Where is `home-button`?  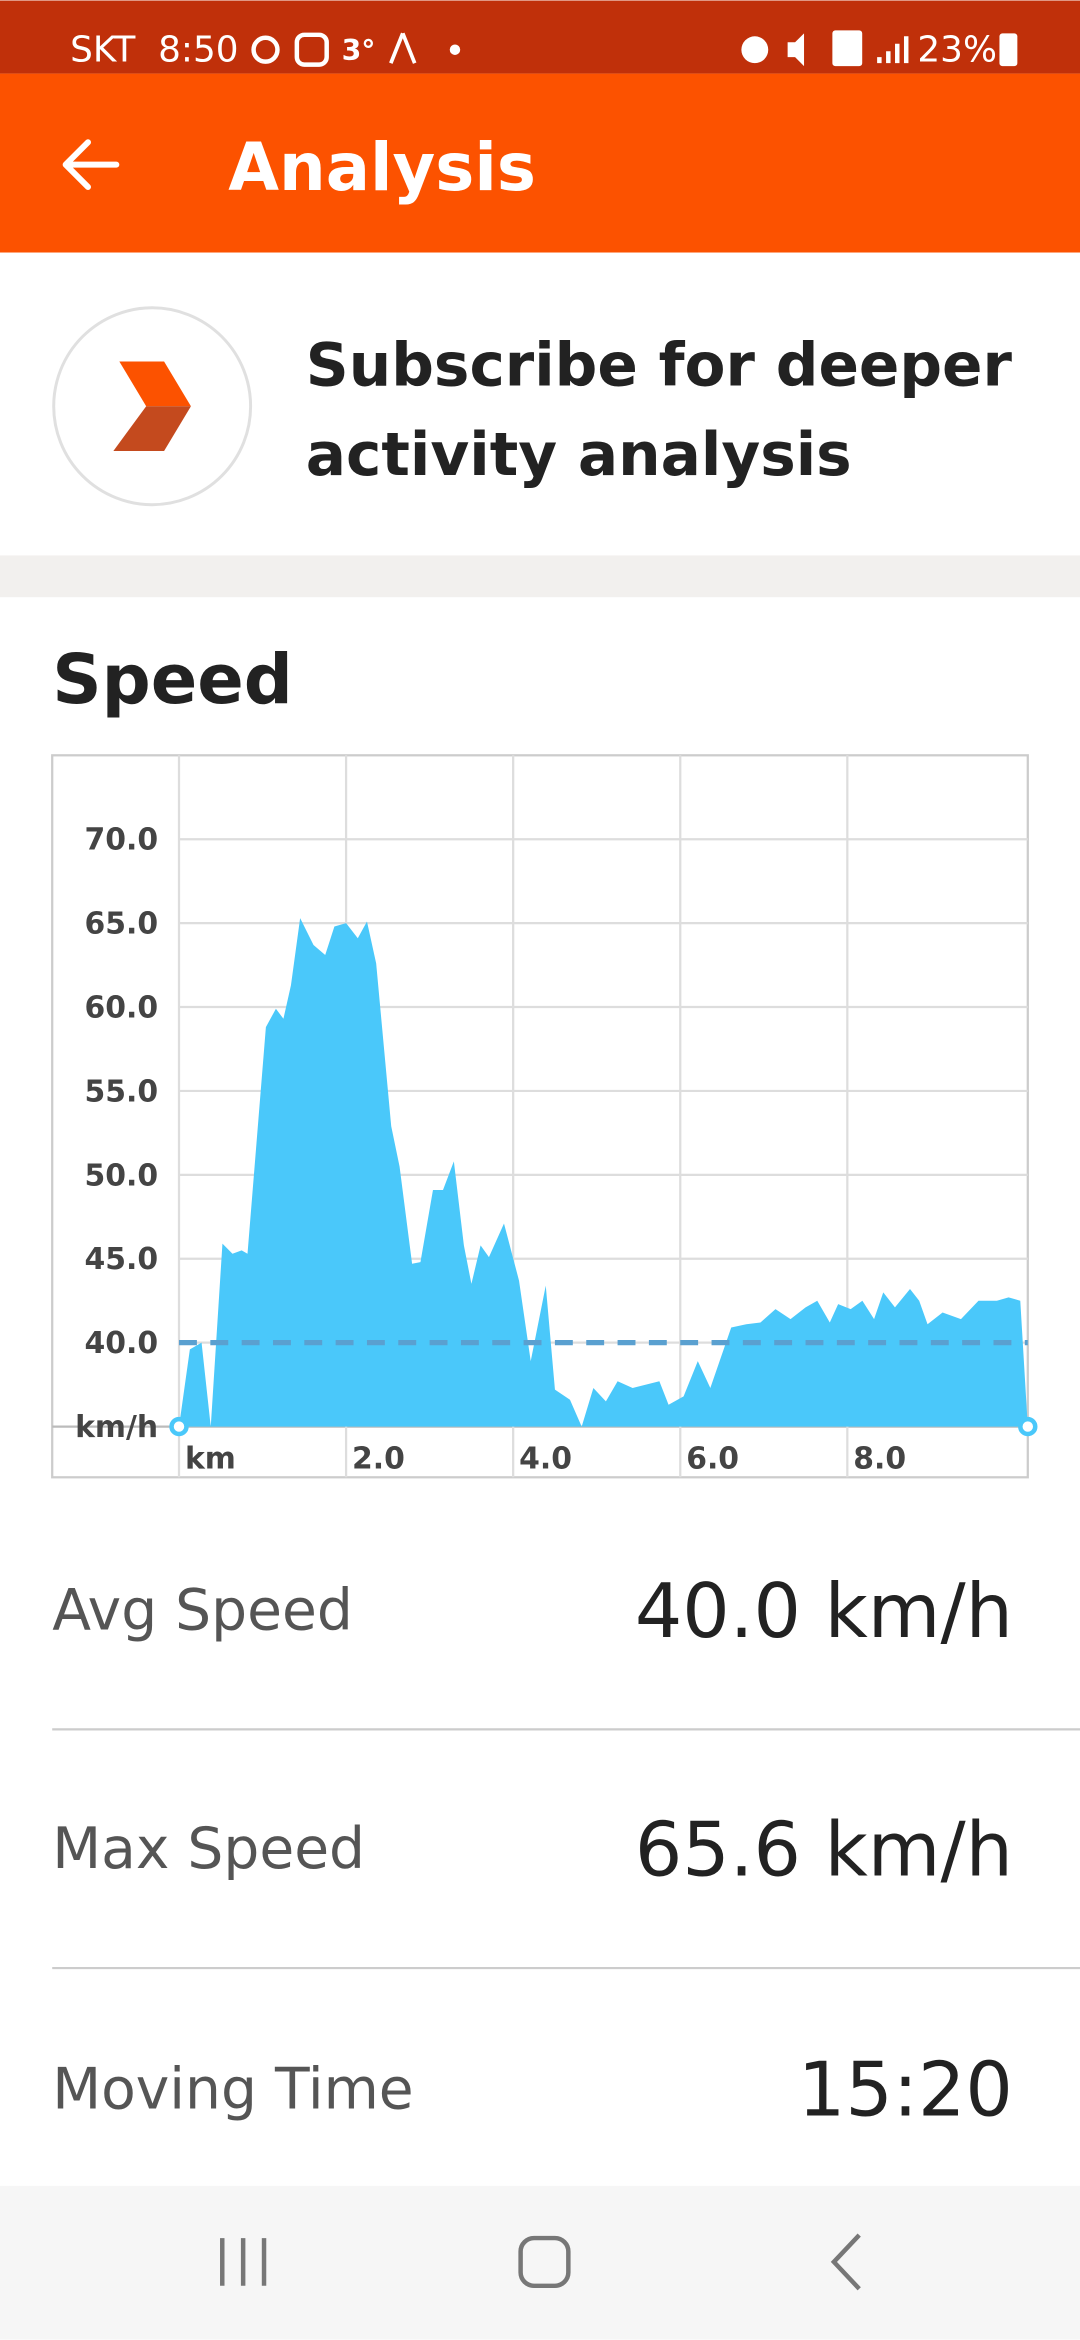
home-button is located at coordinates (544, 2262).